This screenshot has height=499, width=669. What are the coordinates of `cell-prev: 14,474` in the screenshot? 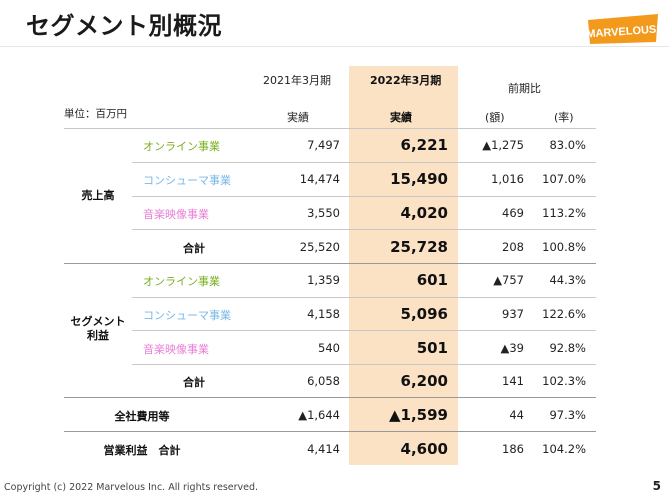 It's located at (319, 179).